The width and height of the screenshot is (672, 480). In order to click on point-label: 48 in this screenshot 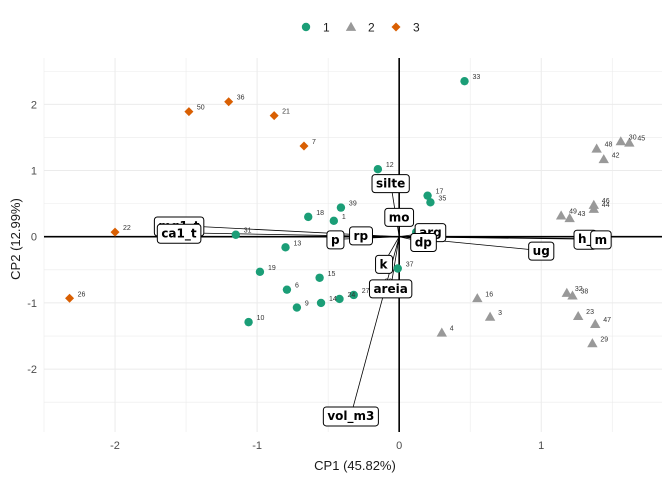, I will do `click(609, 145)`.